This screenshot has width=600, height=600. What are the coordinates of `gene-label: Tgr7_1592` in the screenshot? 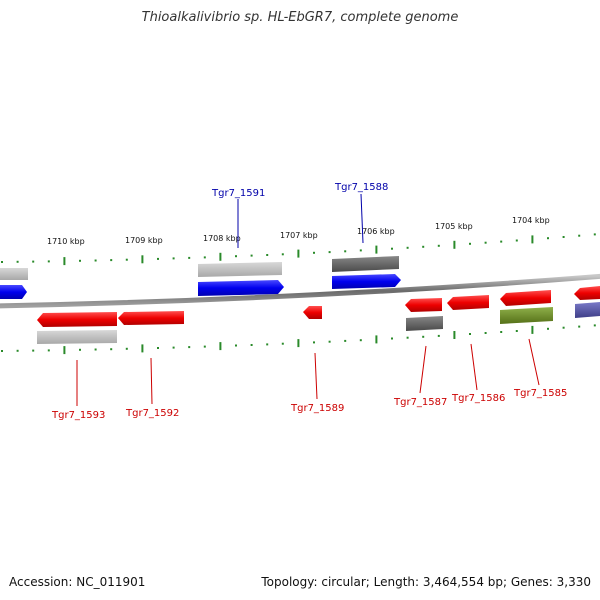 It's located at (152, 413).